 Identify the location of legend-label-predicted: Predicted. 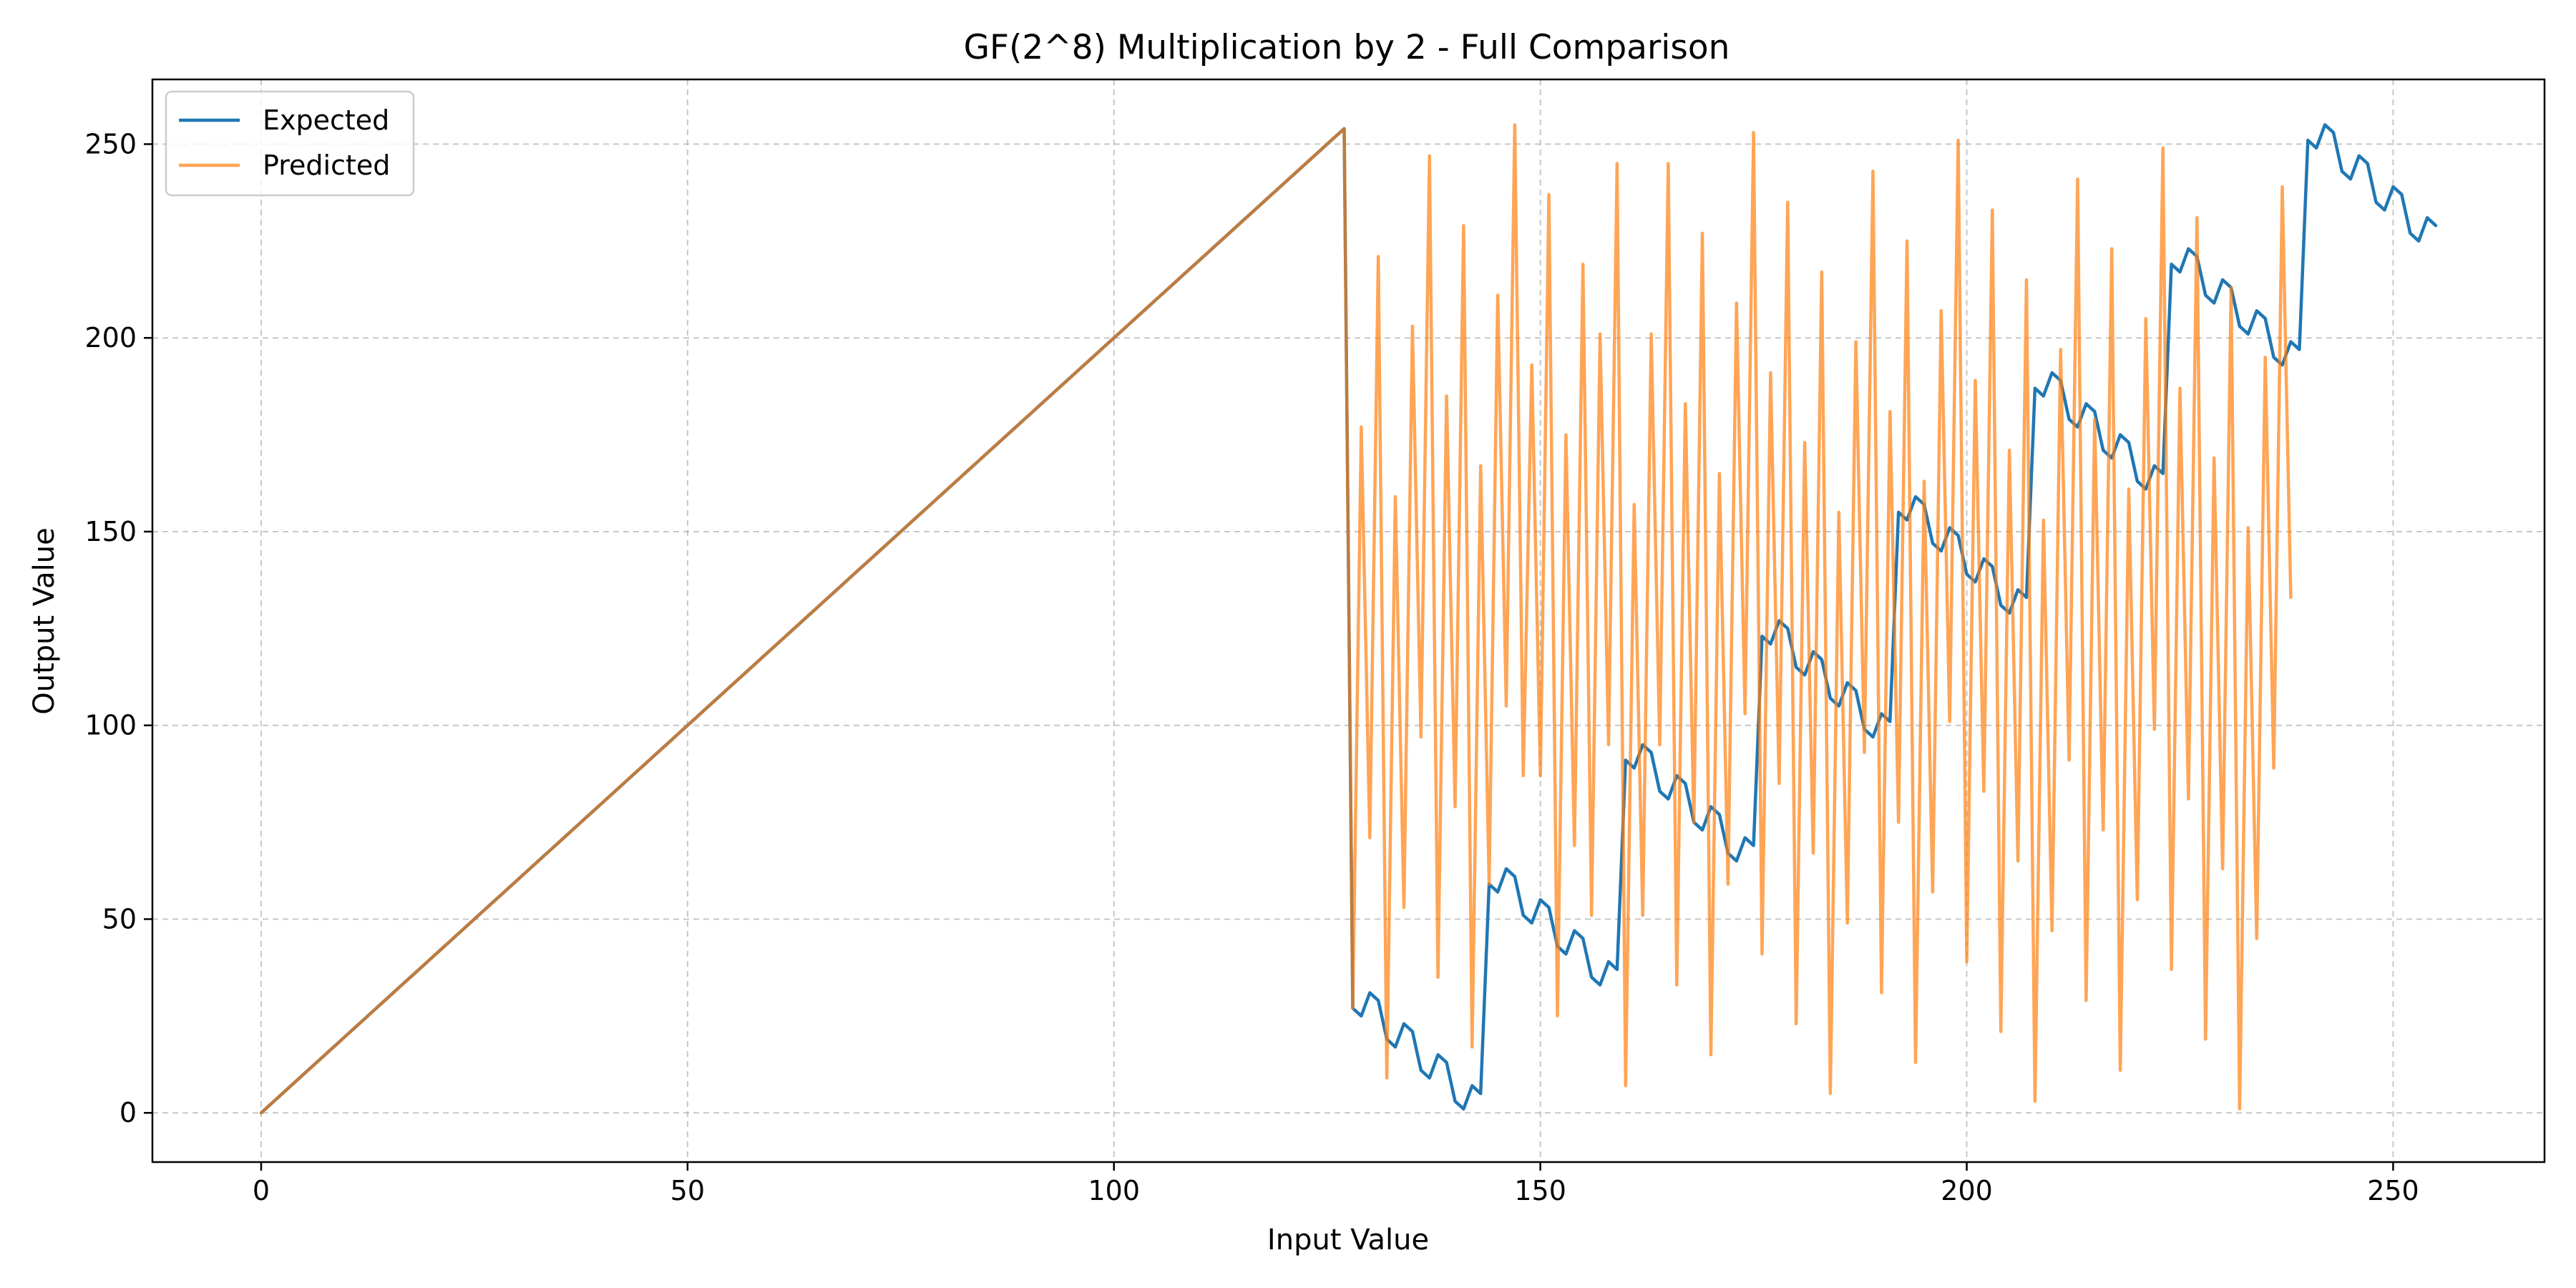
(326, 165).